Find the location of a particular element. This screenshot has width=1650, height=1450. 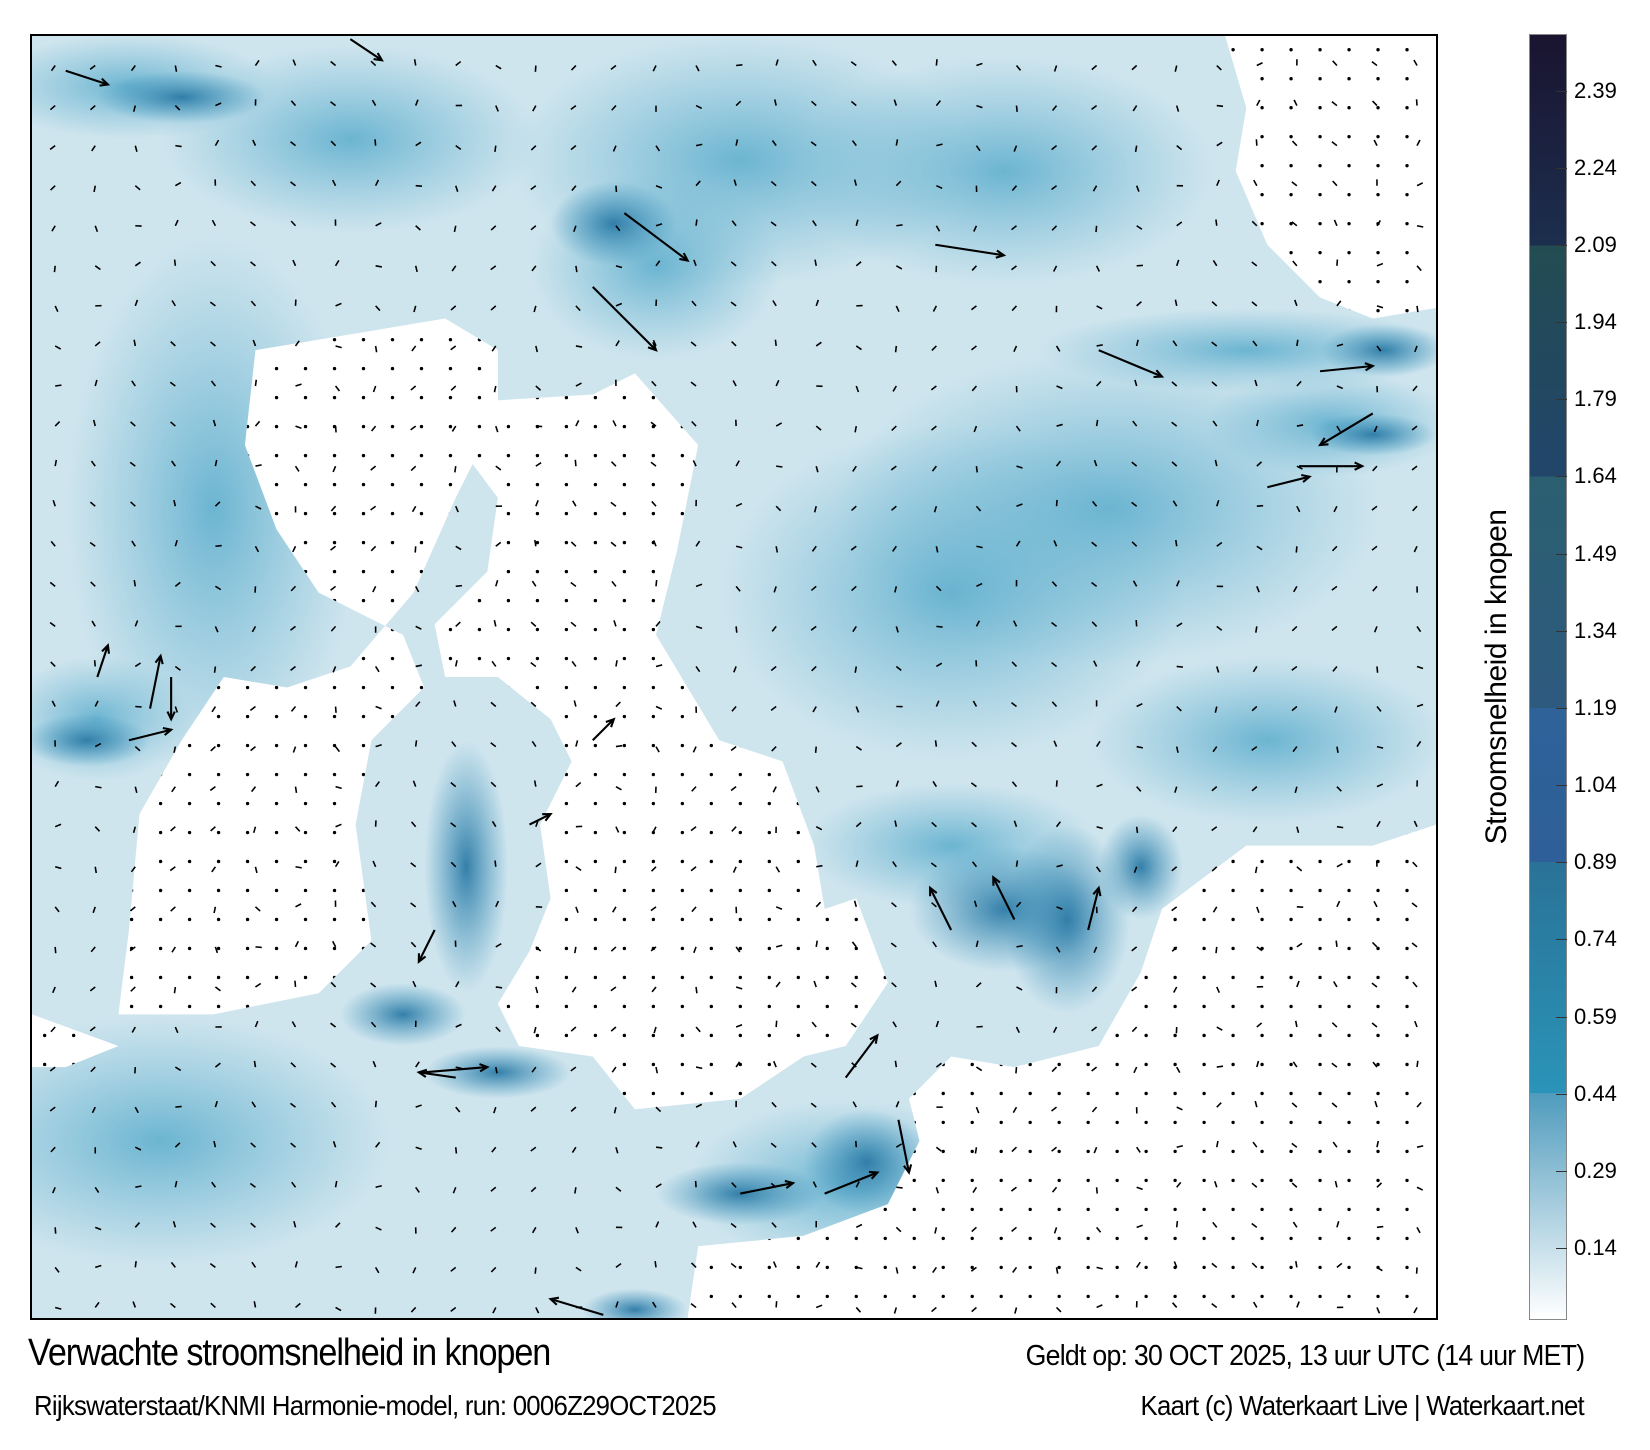

current-arrow is located at coordinates (541, 819).